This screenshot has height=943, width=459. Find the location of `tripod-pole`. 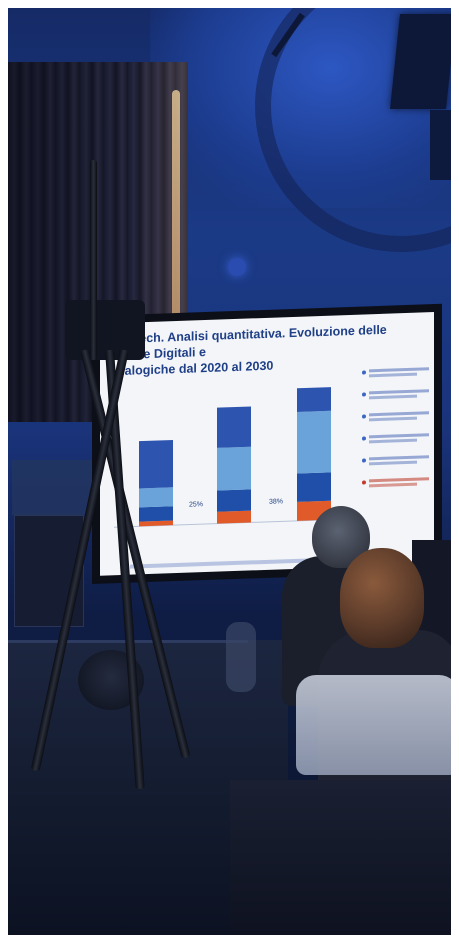

tripod-pole is located at coordinates (93, 260).